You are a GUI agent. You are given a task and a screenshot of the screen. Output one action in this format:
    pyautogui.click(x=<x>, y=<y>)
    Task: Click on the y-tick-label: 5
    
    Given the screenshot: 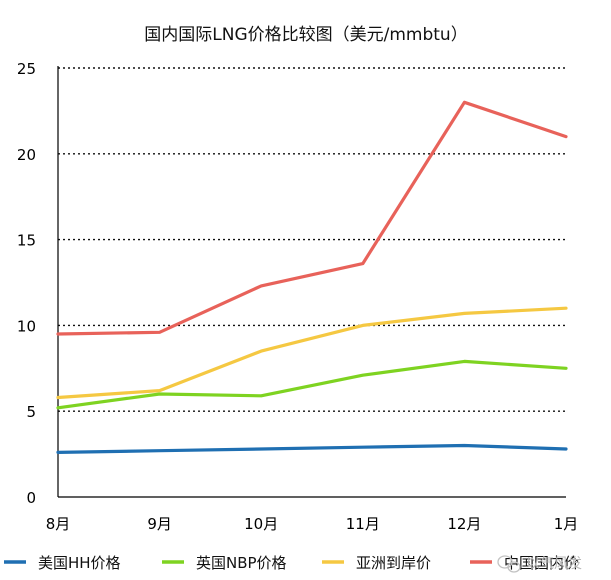 What is the action you would take?
    pyautogui.click(x=31, y=412)
    